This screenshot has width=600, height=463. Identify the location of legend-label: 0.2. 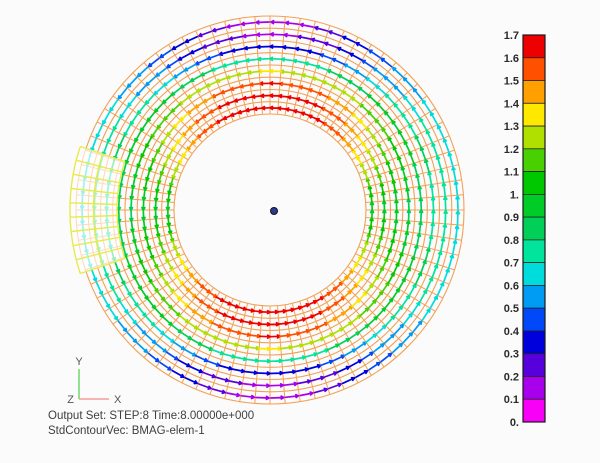
(511, 378).